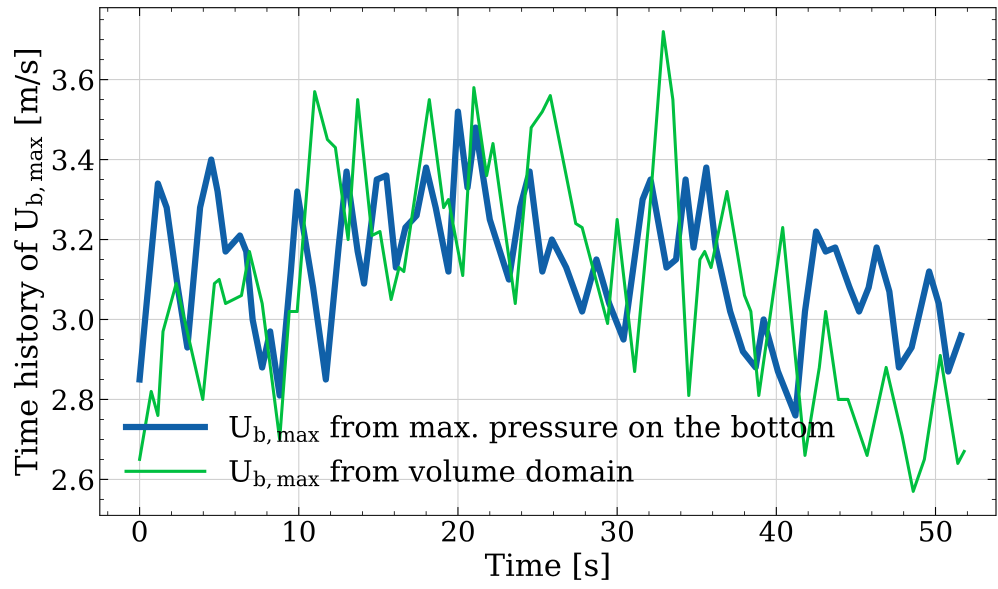 This screenshot has height=589, width=998. What do you see at coordinates (73, 399) in the screenshot?
I see `y-tick-label: 2.8` at bounding box center [73, 399].